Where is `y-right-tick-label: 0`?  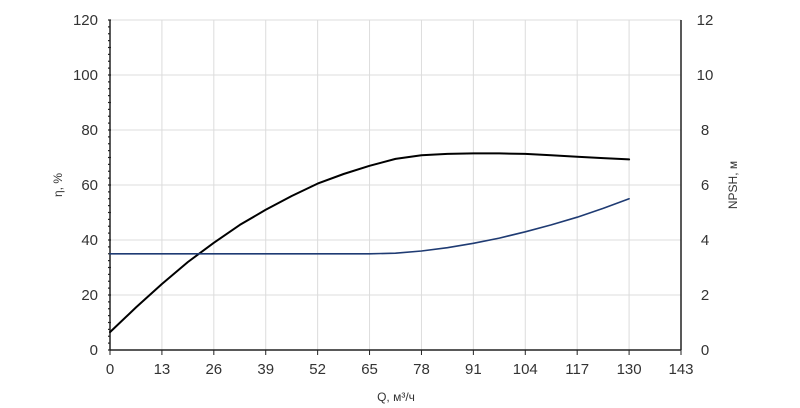
y-right-tick-label: 0 is located at coordinates (705, 350).